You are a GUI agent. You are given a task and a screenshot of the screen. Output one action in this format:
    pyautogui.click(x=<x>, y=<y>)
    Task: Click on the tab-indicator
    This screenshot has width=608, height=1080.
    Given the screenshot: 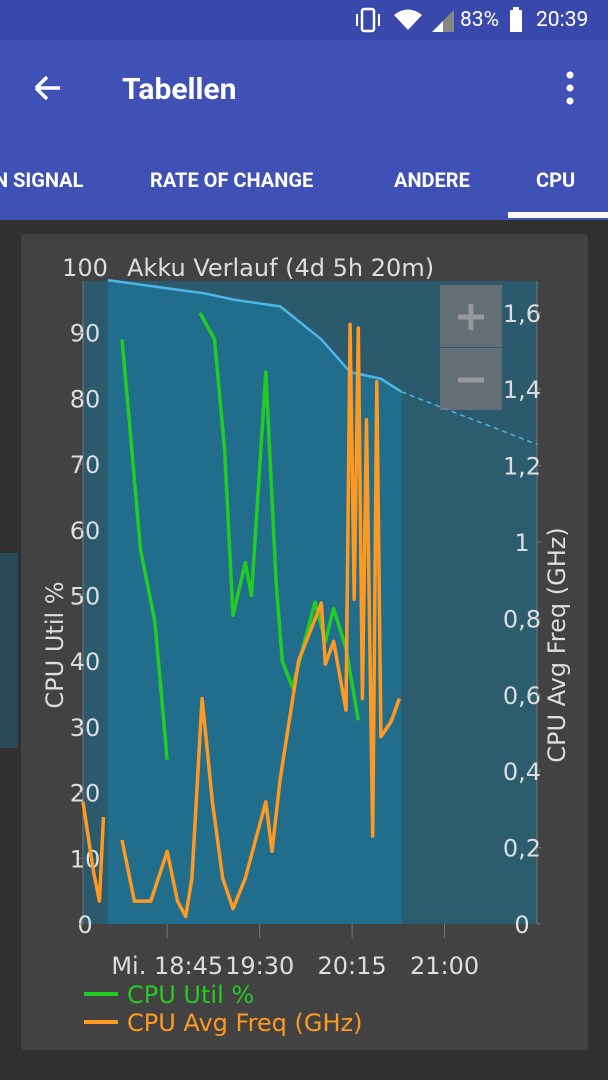 What is the action you would take?
    pyautogui.click(x=558, y=215)
    